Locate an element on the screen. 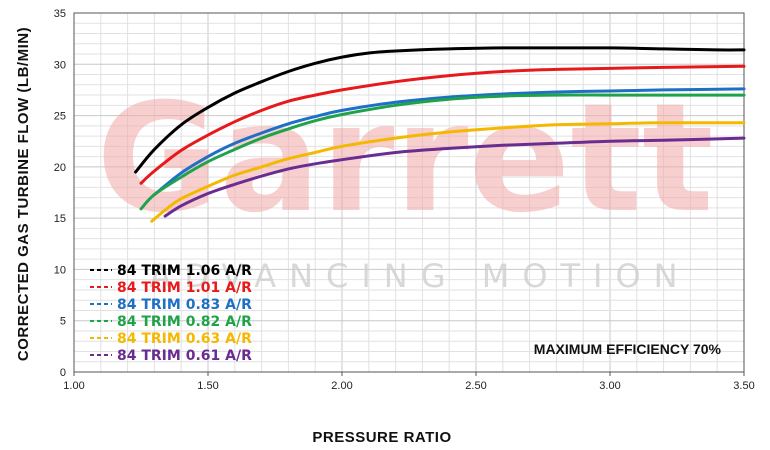 The height and width of the screenshot is (450, 770). y-axis-title: CORRECTED GAS TURBINE FLOW (LB/MIN) is located at coordinates (23, 194).